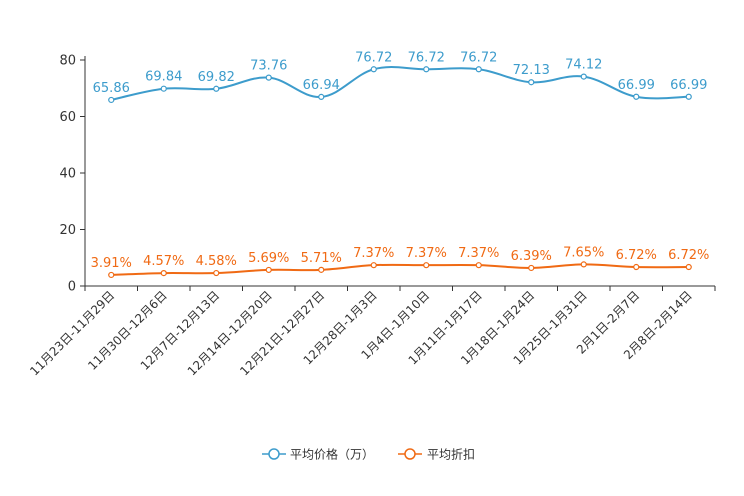  What do you see at coordinates (451, 454) in the screenshot?
I see `legend-label: 平均折扣` at bounding box center [451, 454].